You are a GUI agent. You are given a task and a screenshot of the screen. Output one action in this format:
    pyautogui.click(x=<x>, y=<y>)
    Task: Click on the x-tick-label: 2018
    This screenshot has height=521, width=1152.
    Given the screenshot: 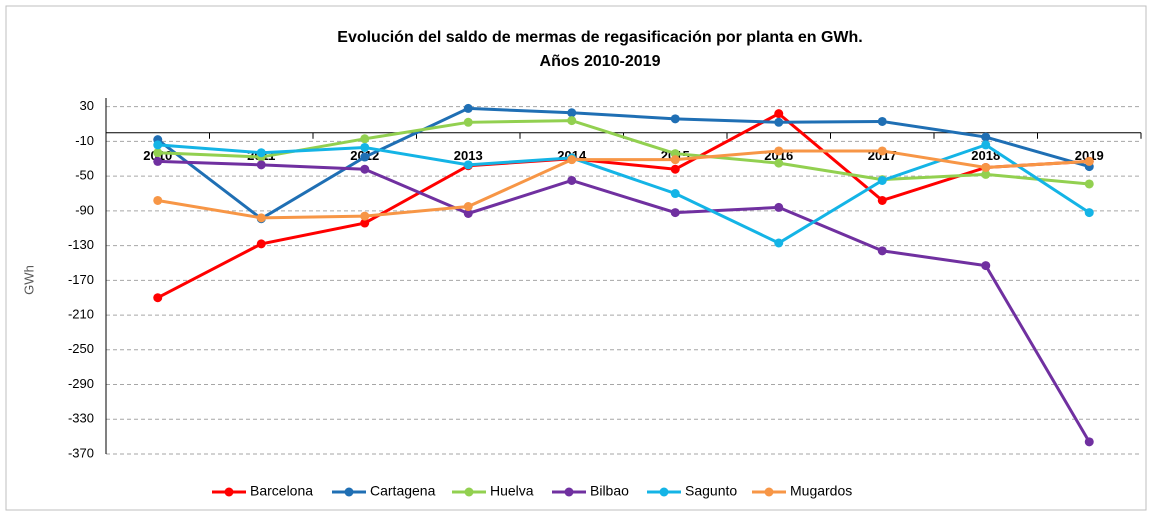 What is the action you would take?
    pyautogui.click(x=985, y=155)
    